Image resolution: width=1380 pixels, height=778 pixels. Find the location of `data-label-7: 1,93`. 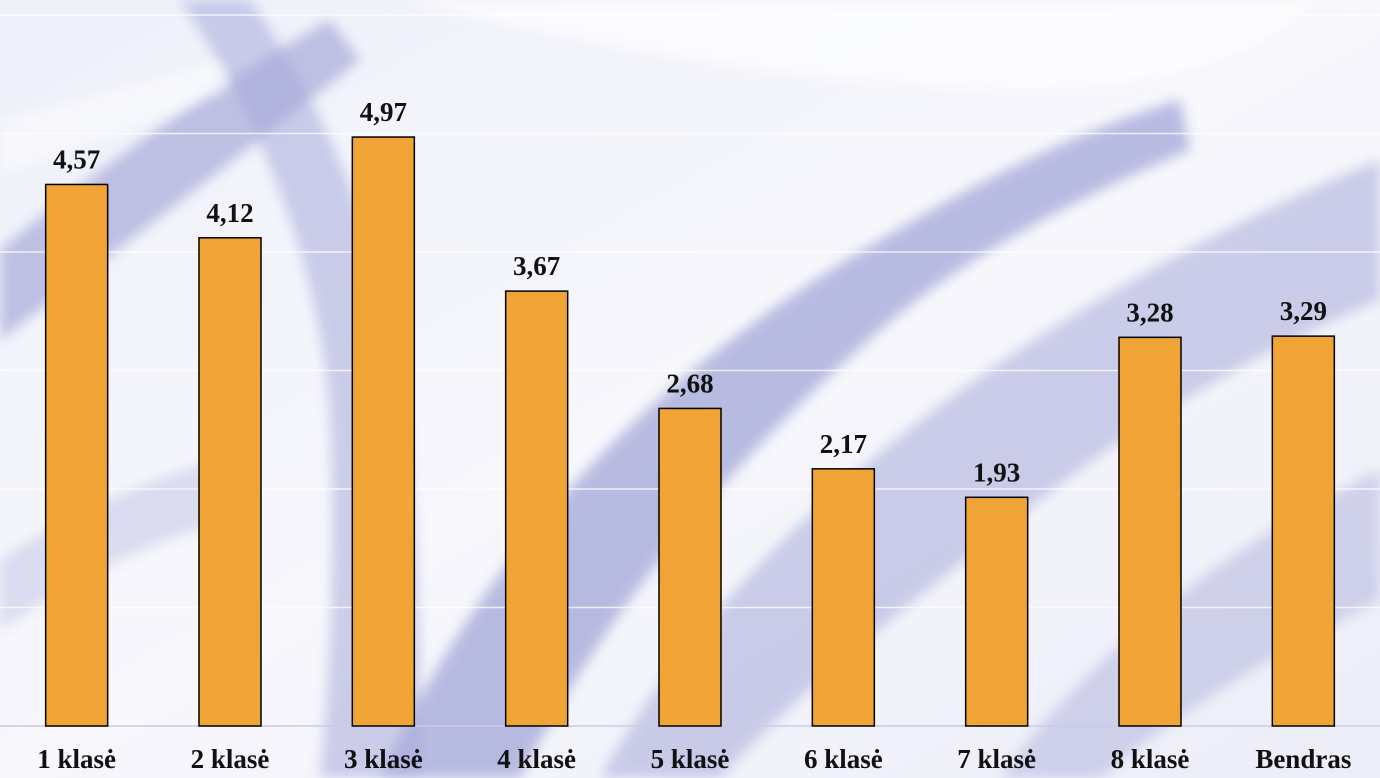

data-label-7: 1,93 is located at coordinates (996, 472).